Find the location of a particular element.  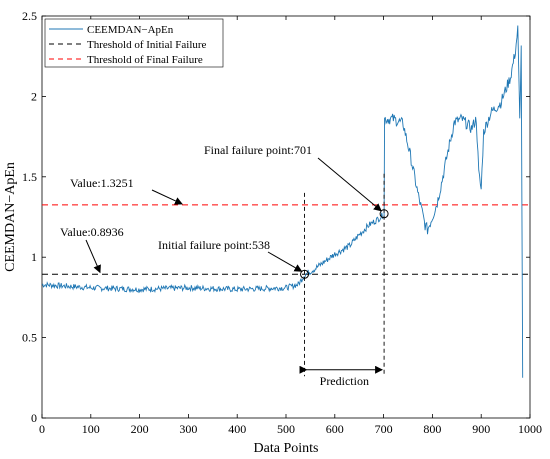

initial-value-label: Value:0.8936 is located at coordinates (92, 232).